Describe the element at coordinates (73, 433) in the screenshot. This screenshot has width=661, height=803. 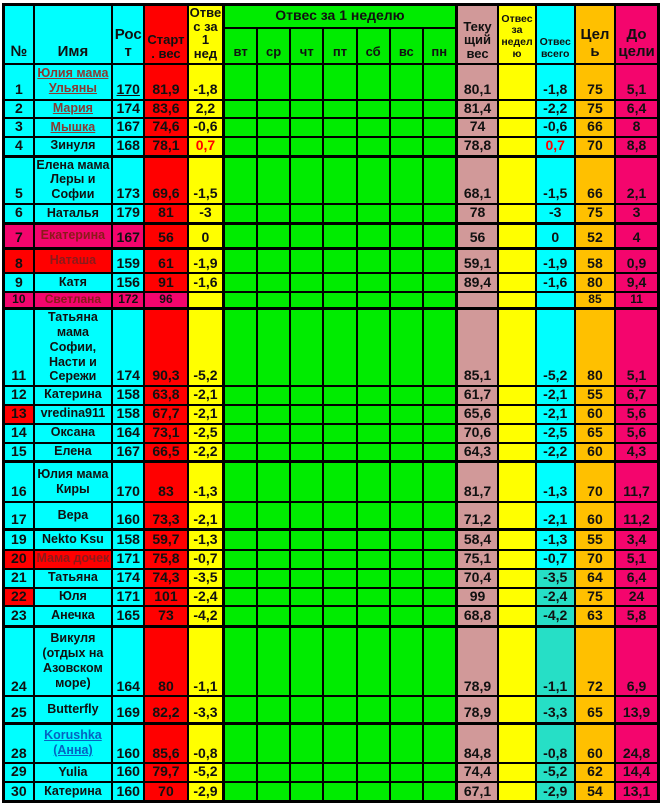
I see `cell-name: Оксана` at that location.